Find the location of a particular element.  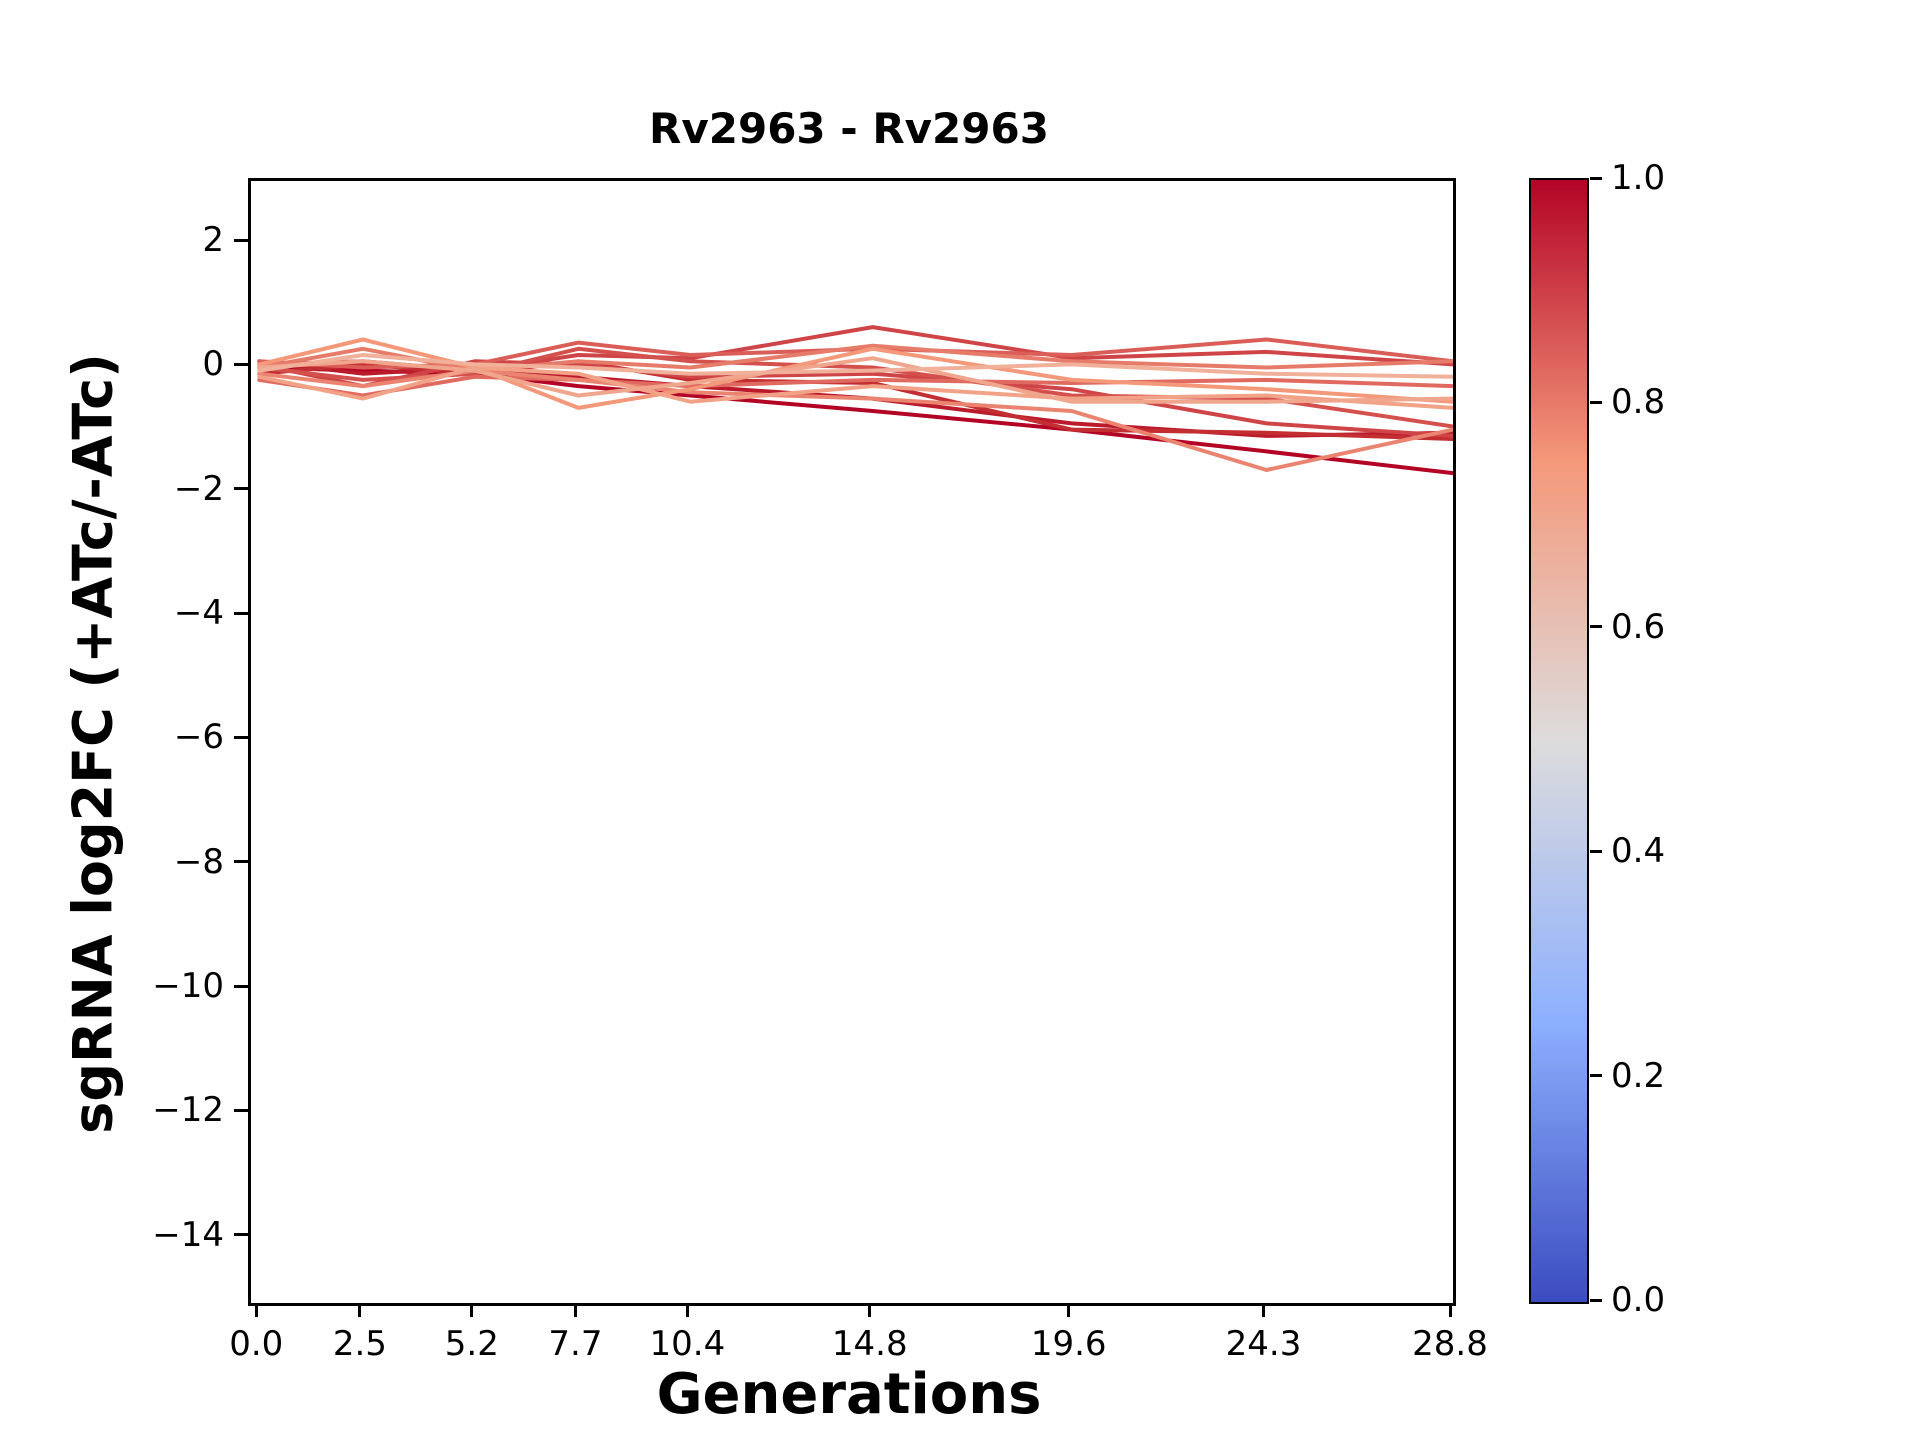

y-tick-label: −12 is located at coordinates (188, 1110).